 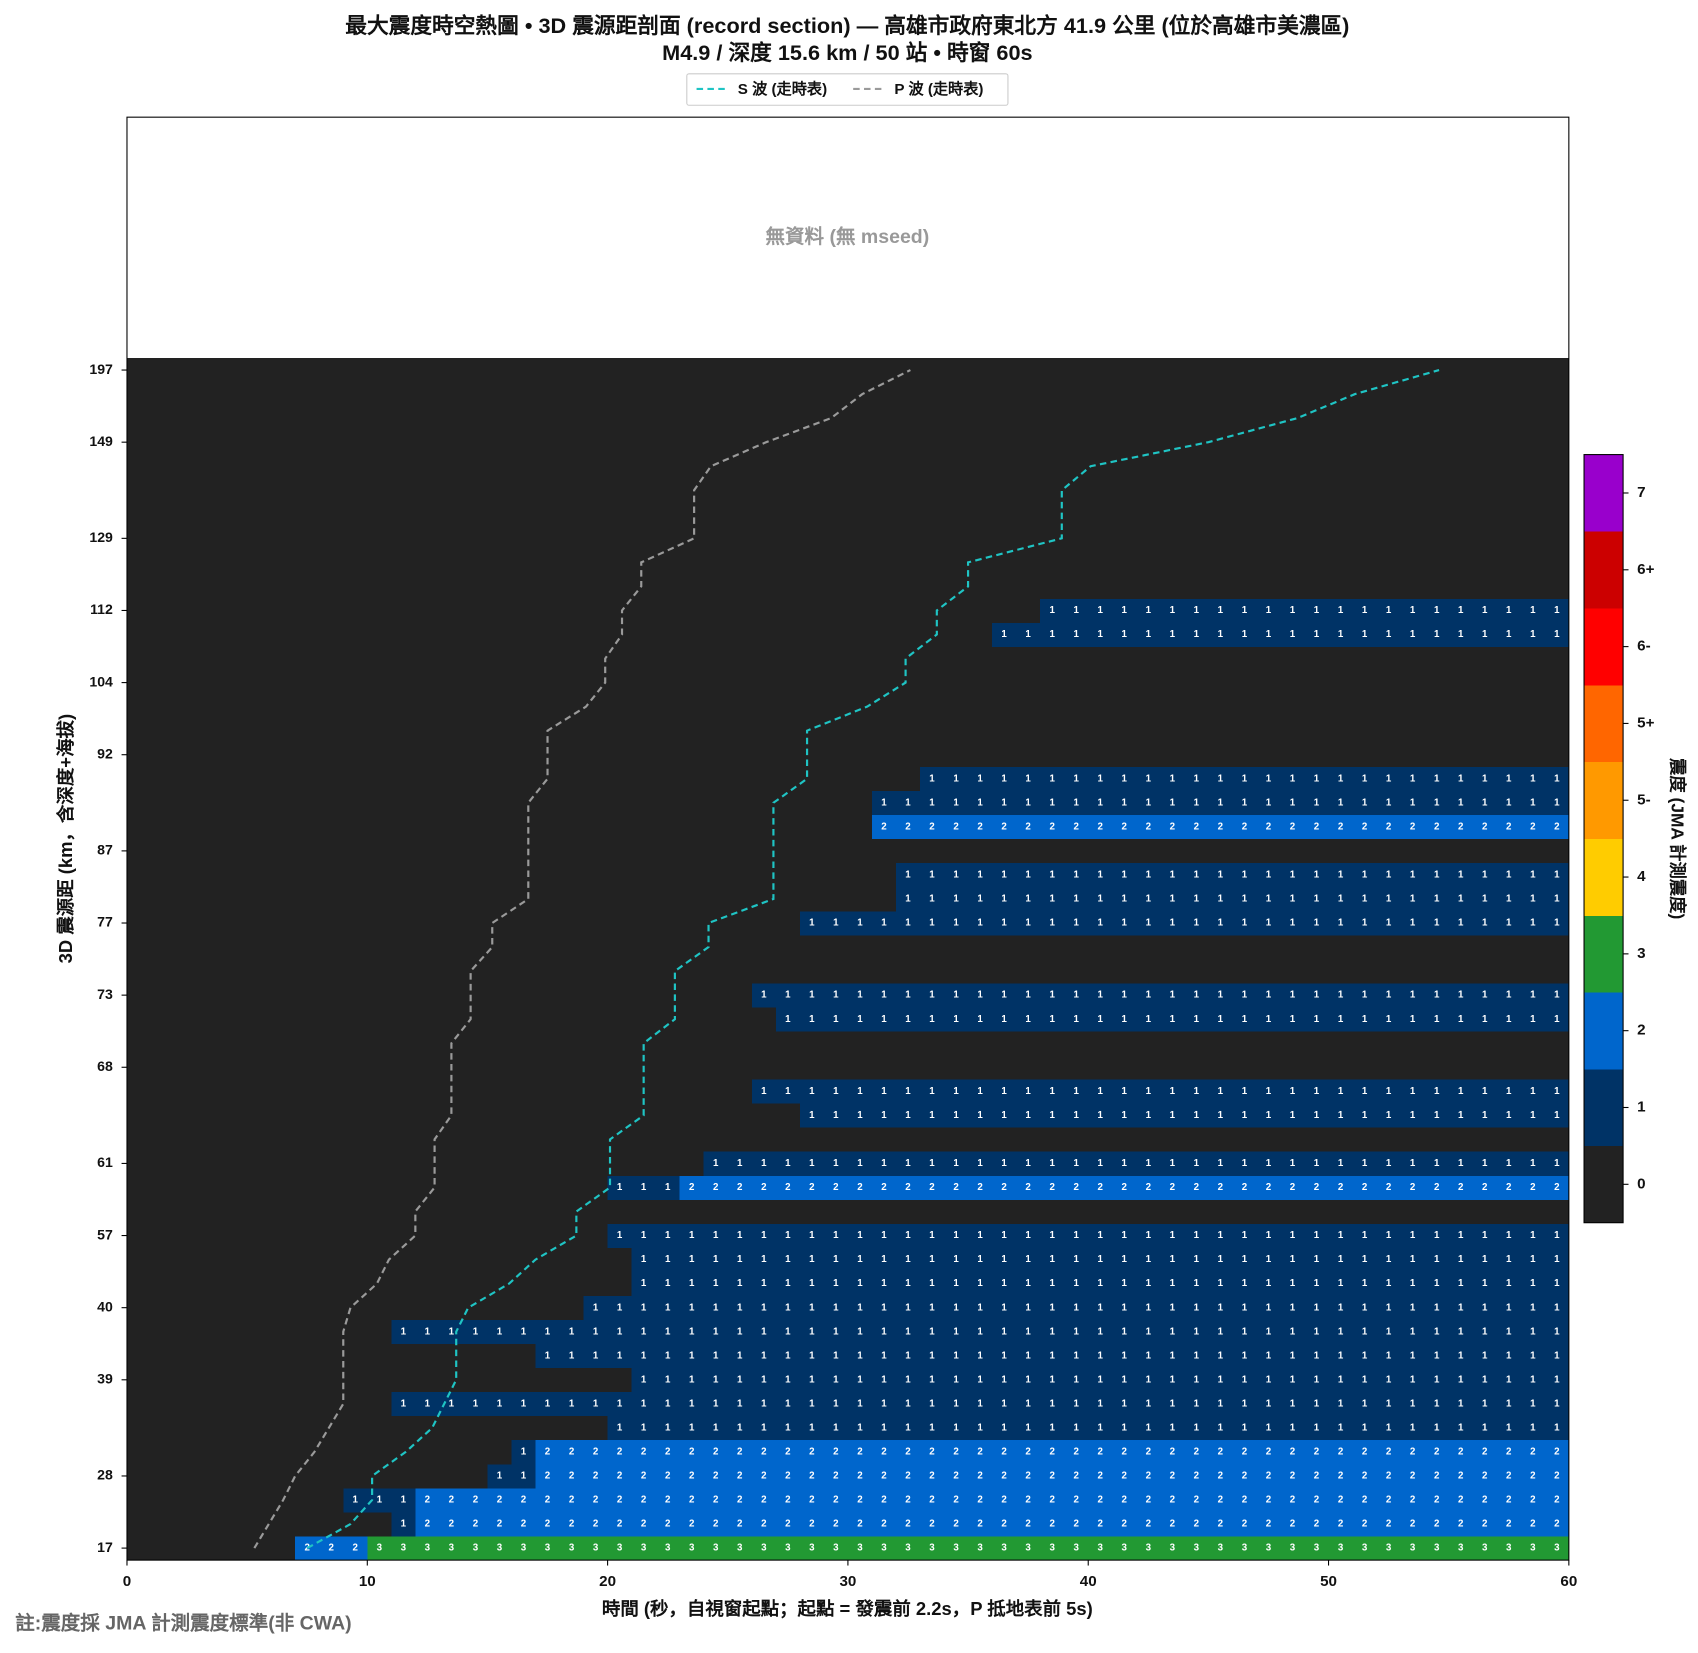 What do you see at coordinates (105, 1162) in the screenshot?
I see `y-tick-label: 61` at bounding box center [105, 1162].